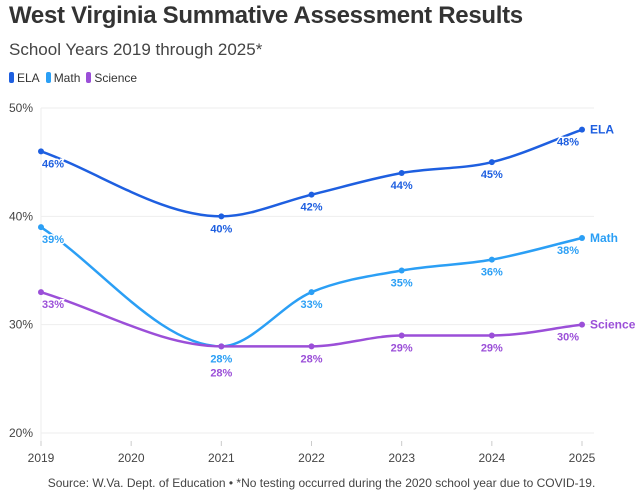 This screenshot has width=643, height=500. Describe the element at coordinates (136, 49) in the screenshot. I see `chart-subtitle: School Years 2019 through 2025*` at that location.